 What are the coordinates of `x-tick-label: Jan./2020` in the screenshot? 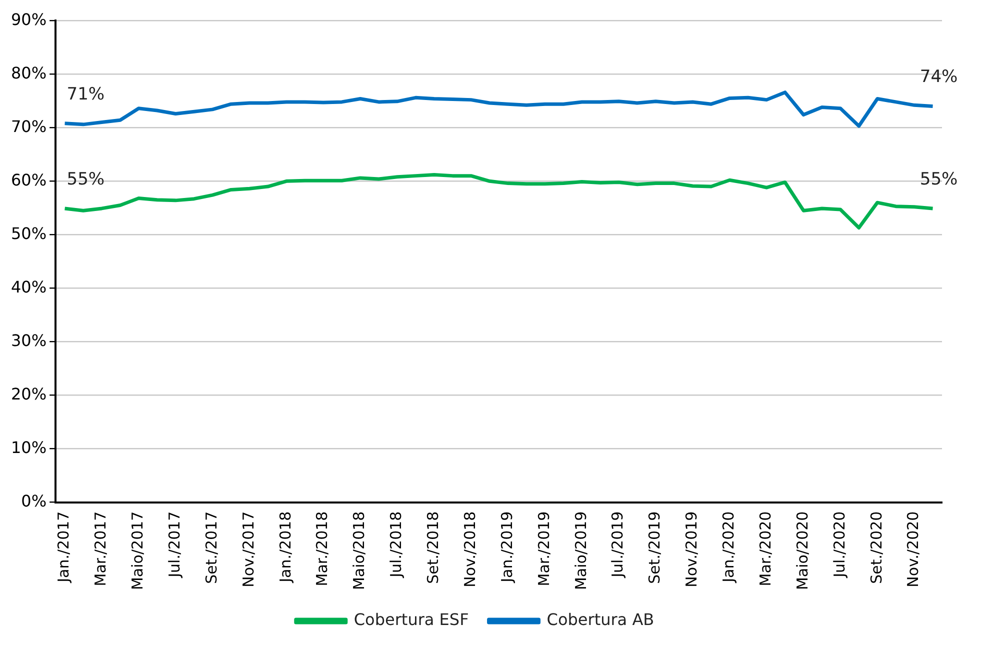 It's located at (729, 547).